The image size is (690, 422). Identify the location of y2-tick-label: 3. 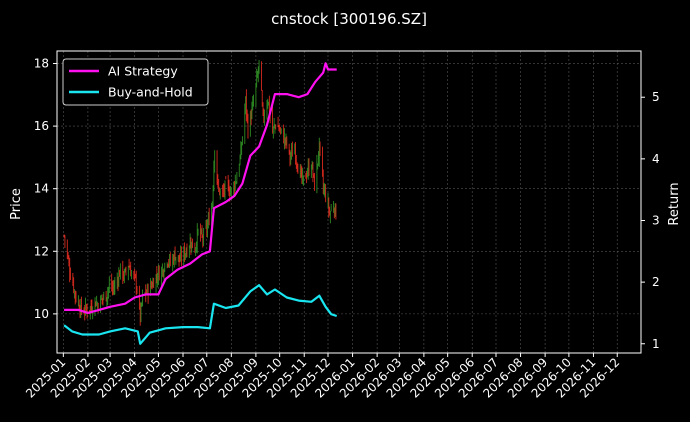
(656, 220).